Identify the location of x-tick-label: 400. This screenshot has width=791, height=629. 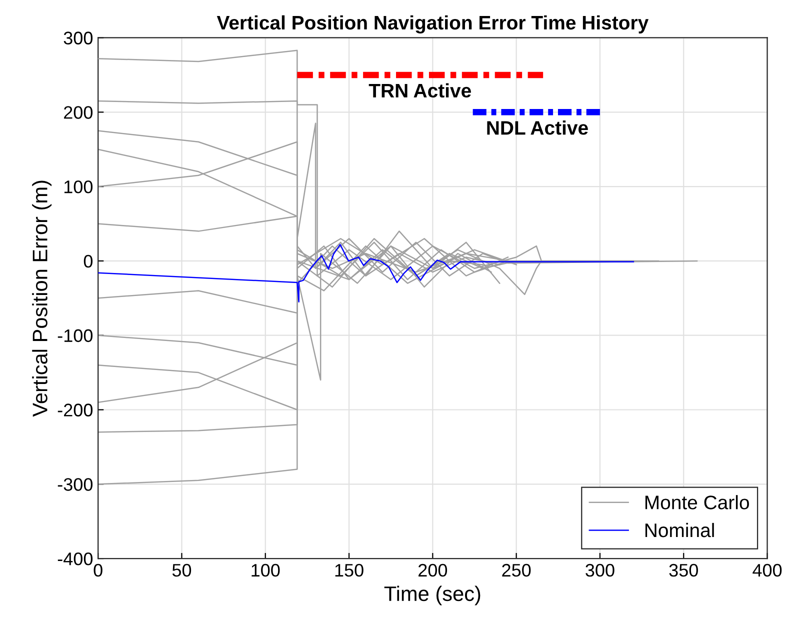
(767, 570).